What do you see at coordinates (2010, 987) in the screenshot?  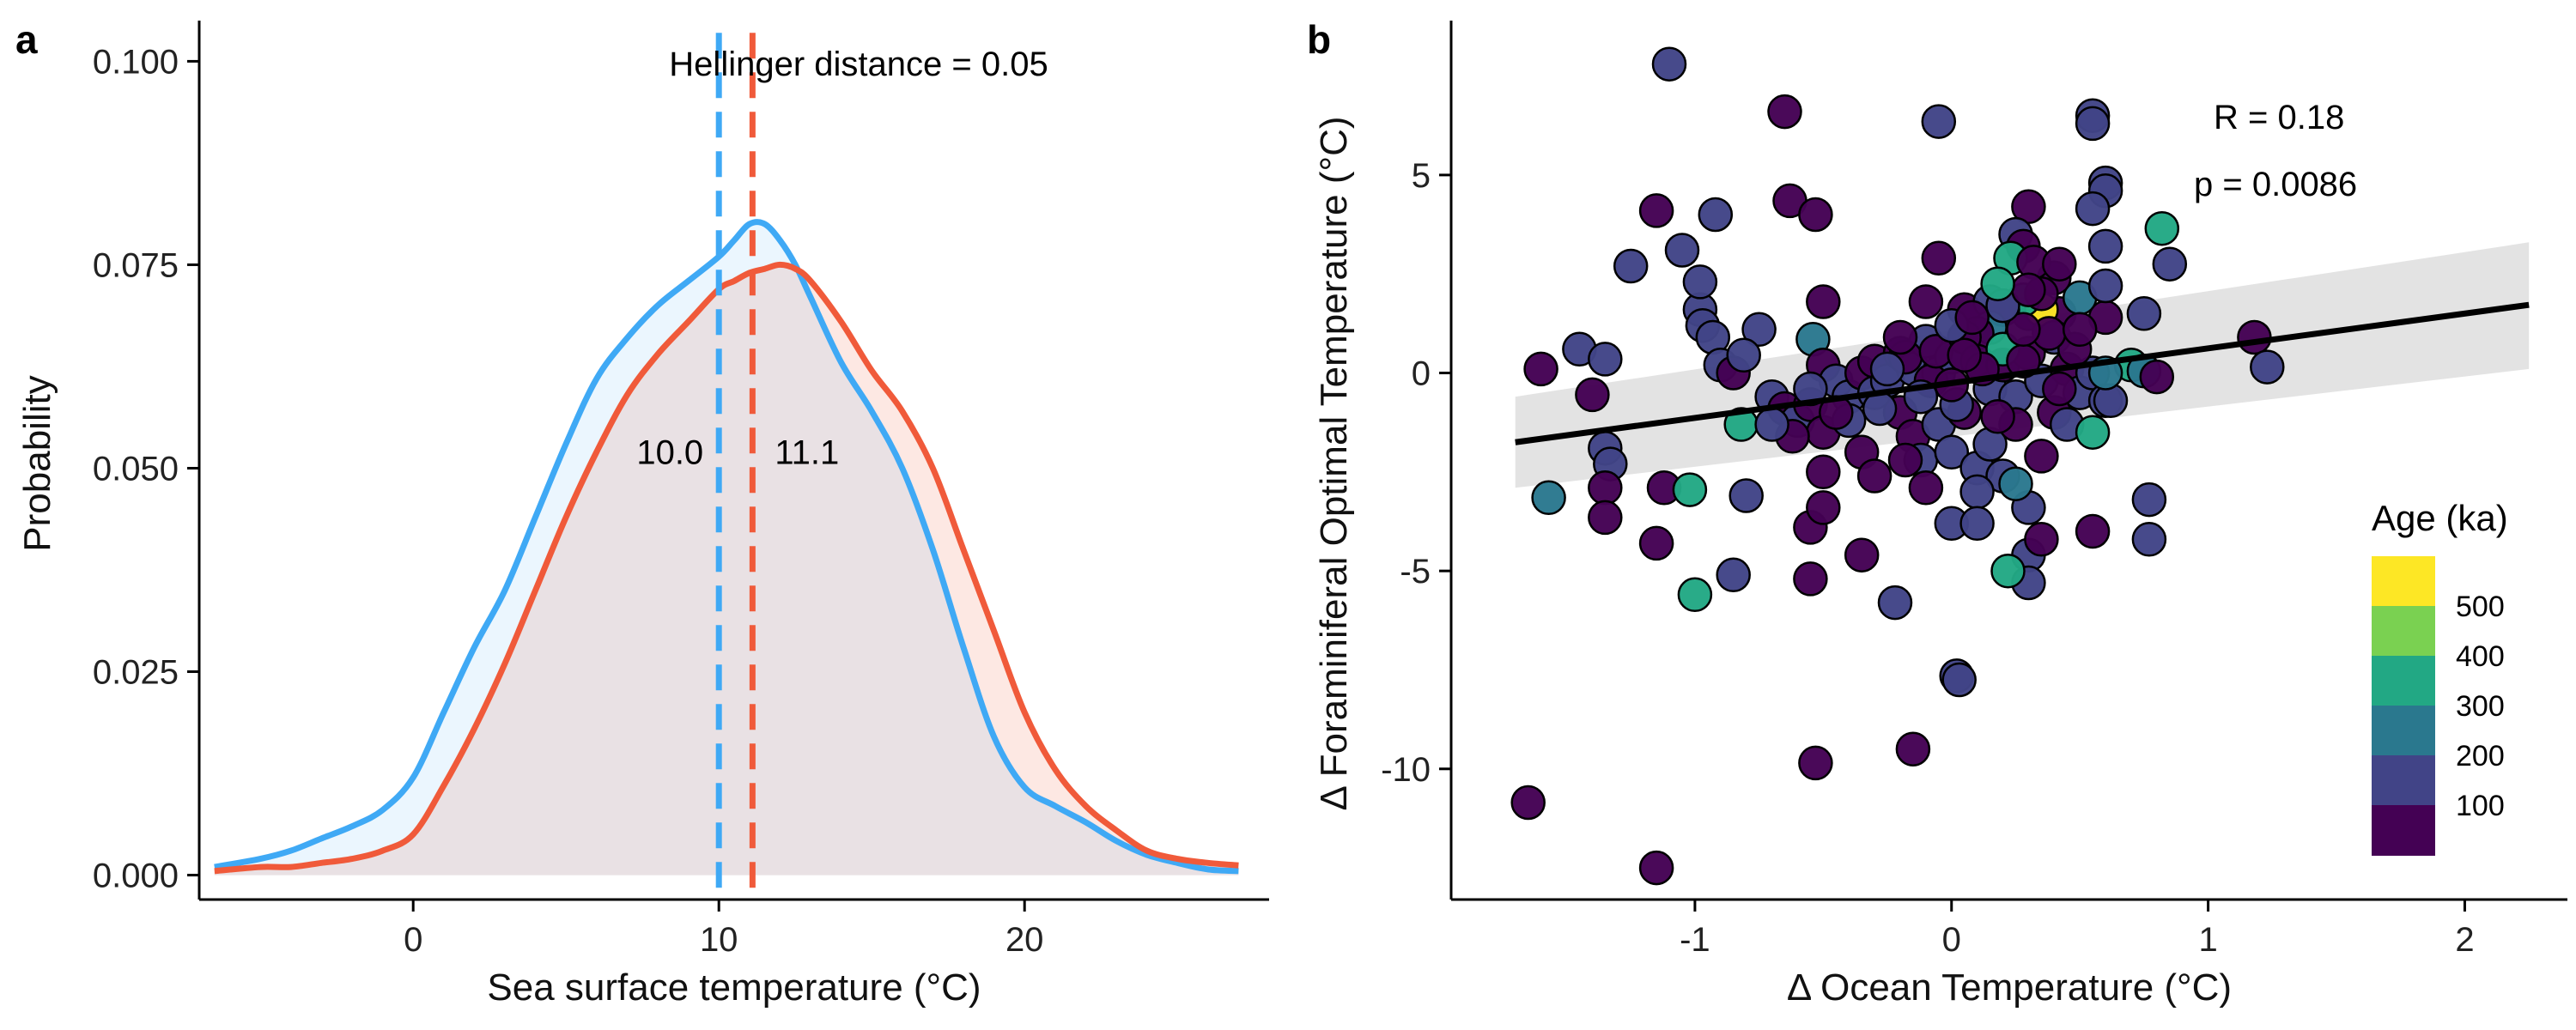 I see `panel-b-x-axis-title: Δ Ocean Temperature (°C)` at bounding box center [2010, 987].